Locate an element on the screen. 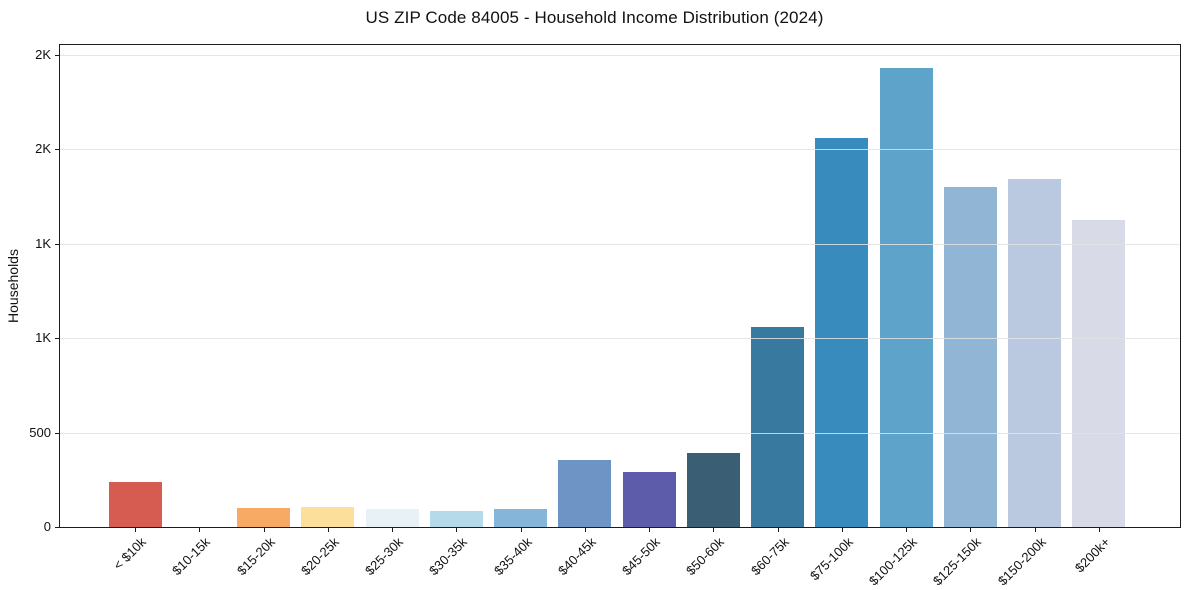 The image size is (1189, 590). y-tick-label: 500 is located at coordinates (40, 432).